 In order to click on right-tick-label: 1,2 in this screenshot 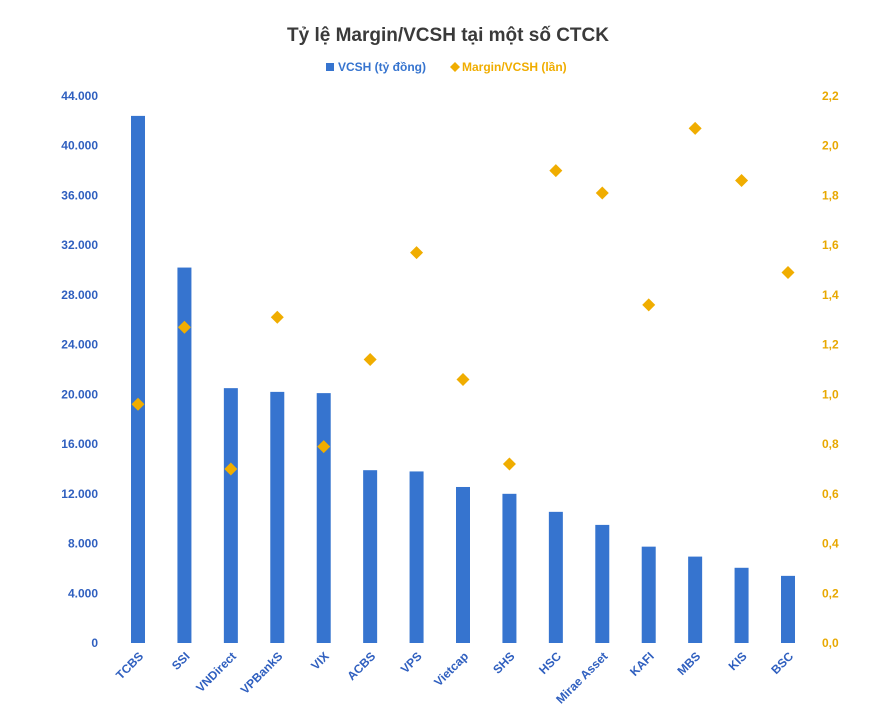, I will do `click(830, 345)`.